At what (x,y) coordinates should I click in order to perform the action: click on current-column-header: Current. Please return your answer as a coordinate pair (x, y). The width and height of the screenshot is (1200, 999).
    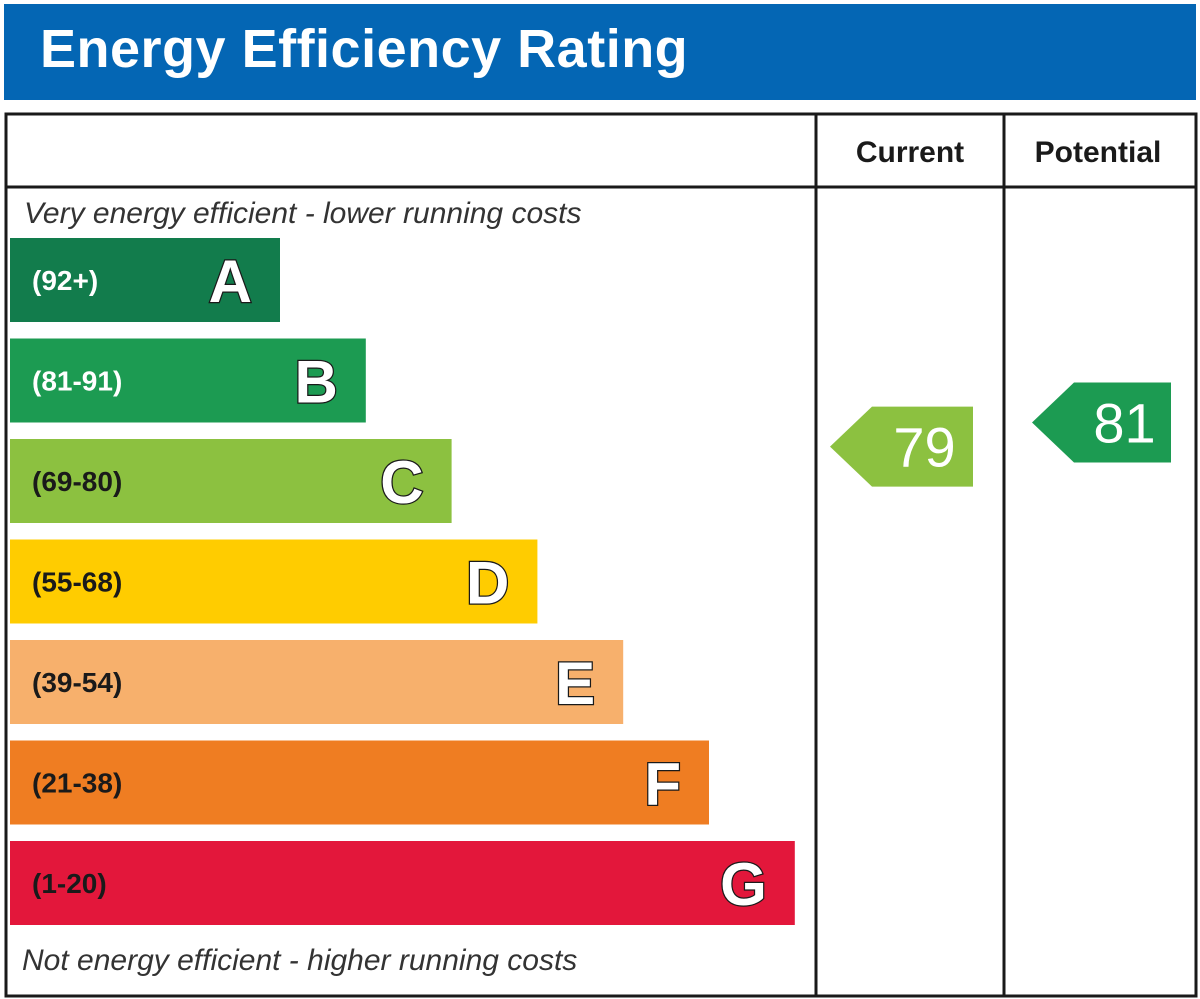
    Looking at the image, I should click on (910, 152).